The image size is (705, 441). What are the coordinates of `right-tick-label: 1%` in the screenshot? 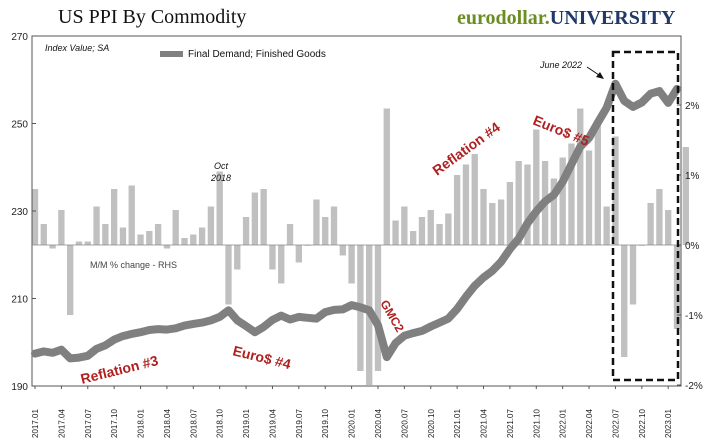 It's located at (692, 176).